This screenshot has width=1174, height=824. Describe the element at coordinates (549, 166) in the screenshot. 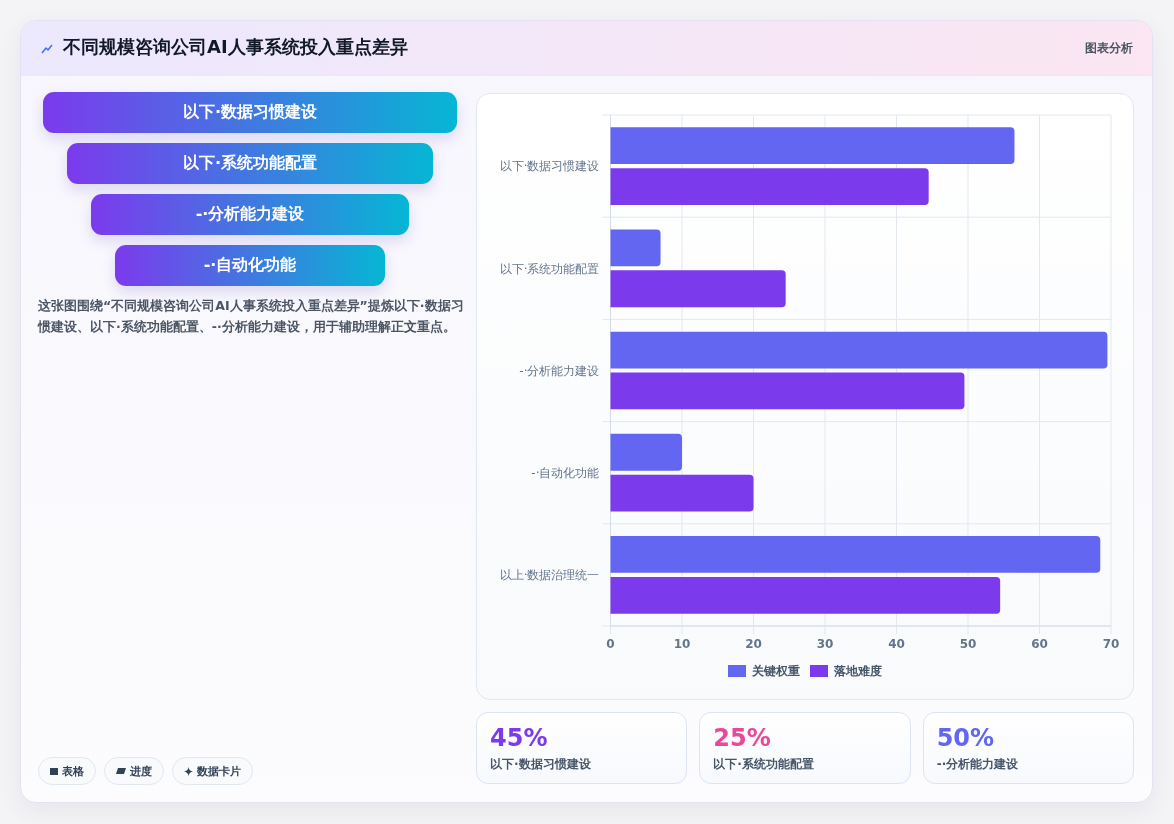

I see `y-tick-label: 以下·数据习惯建设` at that location.